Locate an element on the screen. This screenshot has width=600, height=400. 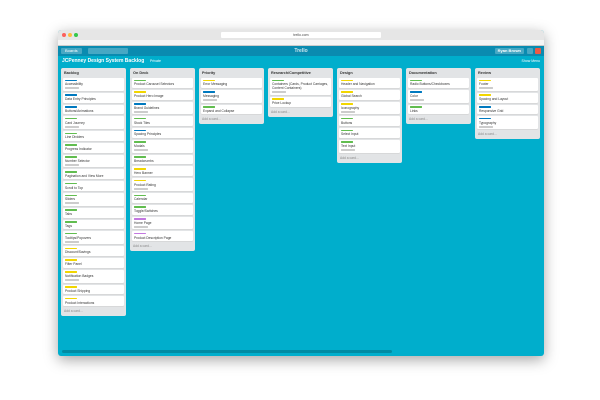
card: Progress Indicator is located at coordinates (93, 147).